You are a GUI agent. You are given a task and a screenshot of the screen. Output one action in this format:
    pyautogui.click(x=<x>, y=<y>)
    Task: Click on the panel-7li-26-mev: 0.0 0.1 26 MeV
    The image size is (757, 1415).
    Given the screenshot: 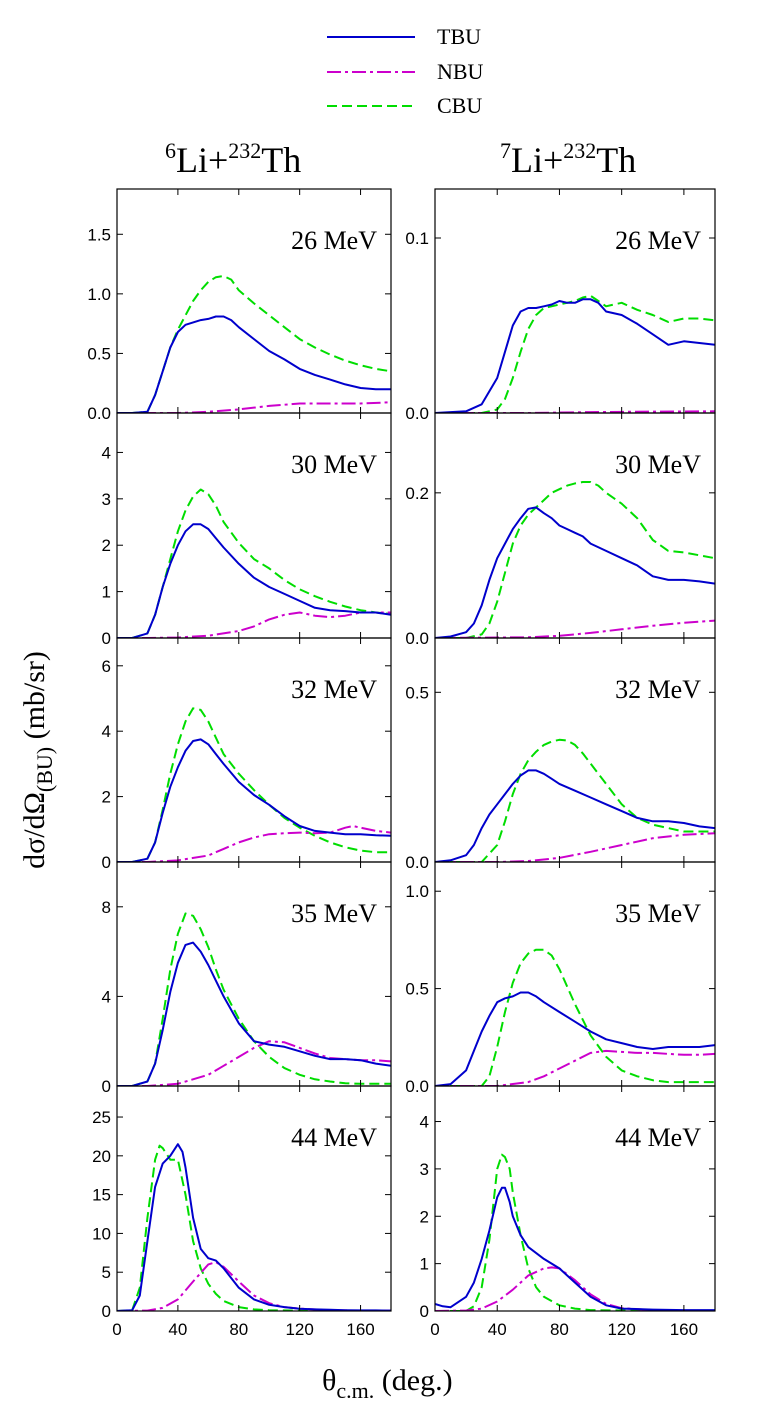 What is the action you would take?
    pyautogui.click(x=560, y=305)
    